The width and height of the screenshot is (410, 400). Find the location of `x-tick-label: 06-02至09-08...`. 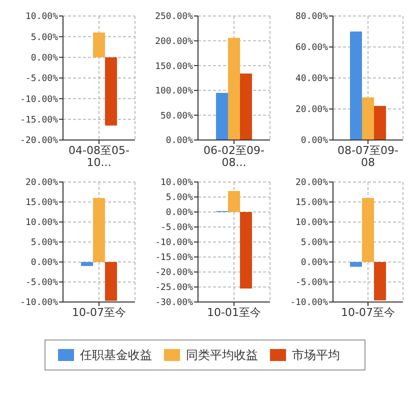

x-tick-label: 06-02至09-08... is located at coordinates (234, 156).